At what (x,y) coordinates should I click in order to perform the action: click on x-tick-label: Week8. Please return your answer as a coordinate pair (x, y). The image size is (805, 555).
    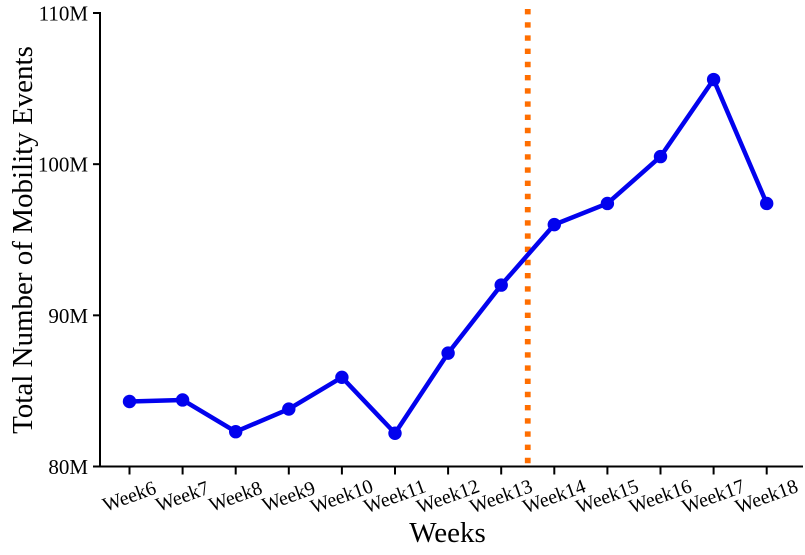
    Looking at the image, I should click on (235, 496).